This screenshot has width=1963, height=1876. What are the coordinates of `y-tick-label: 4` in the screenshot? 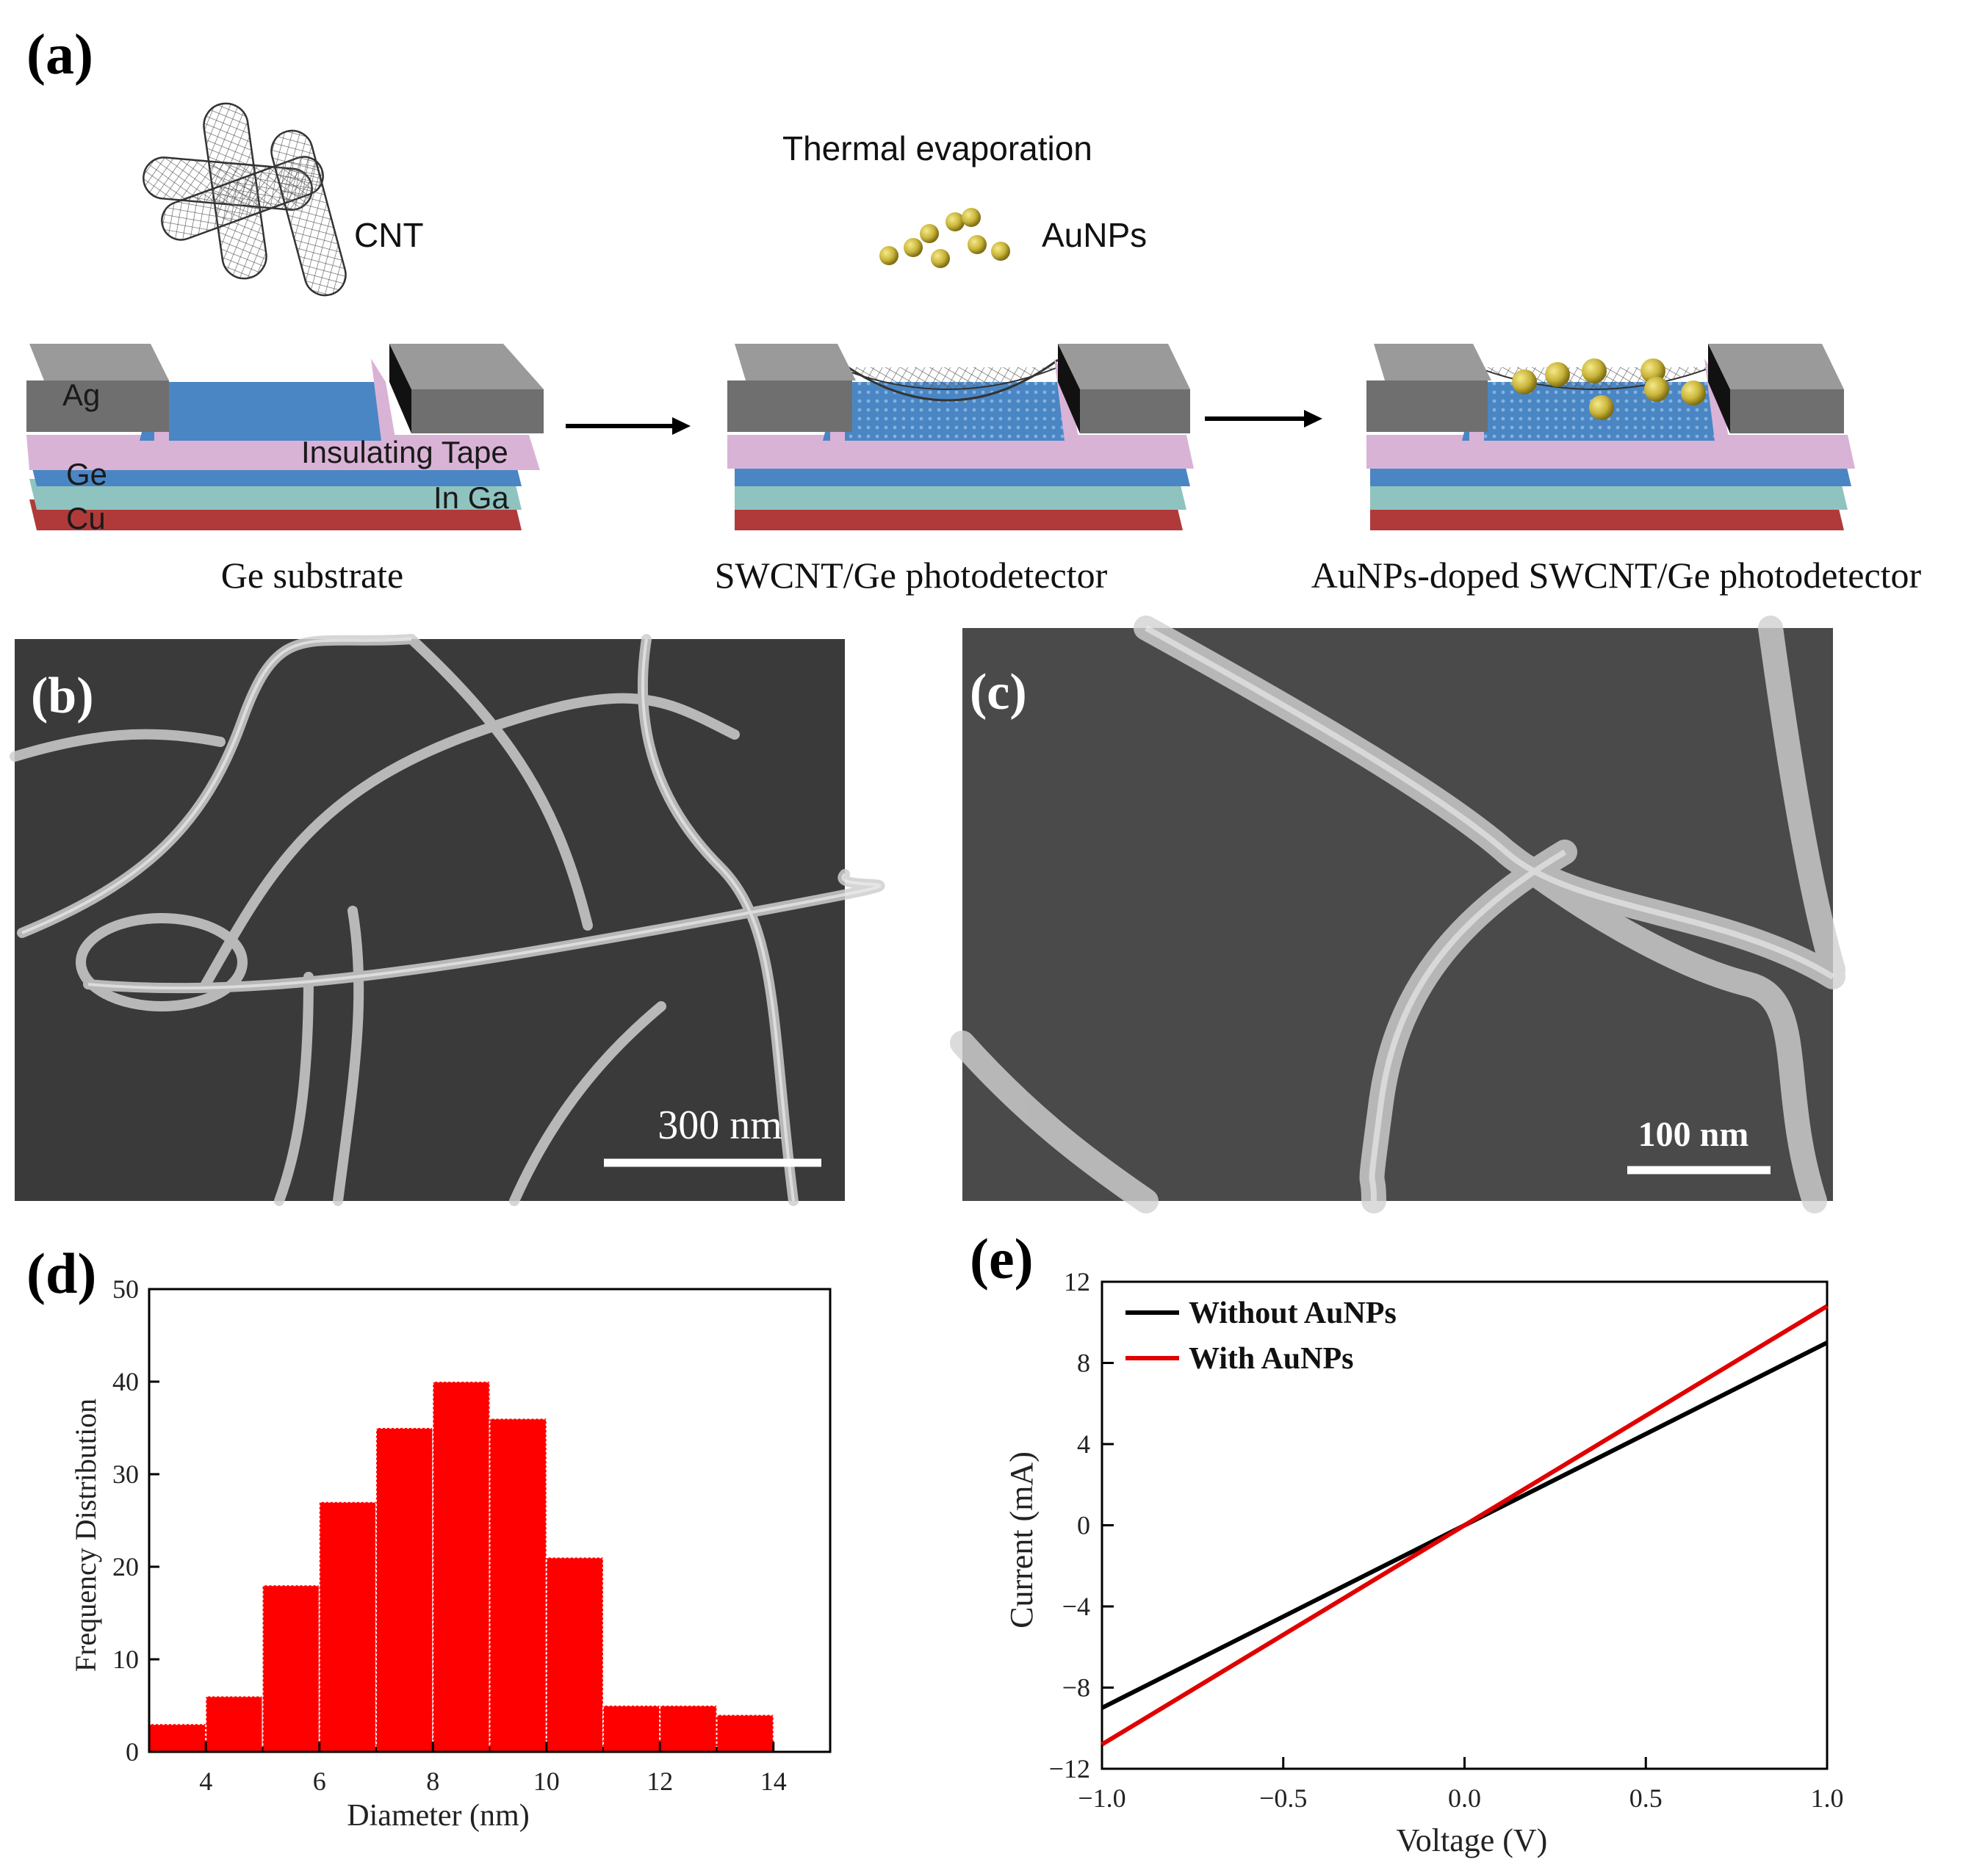 It's located at (1084, 1444).